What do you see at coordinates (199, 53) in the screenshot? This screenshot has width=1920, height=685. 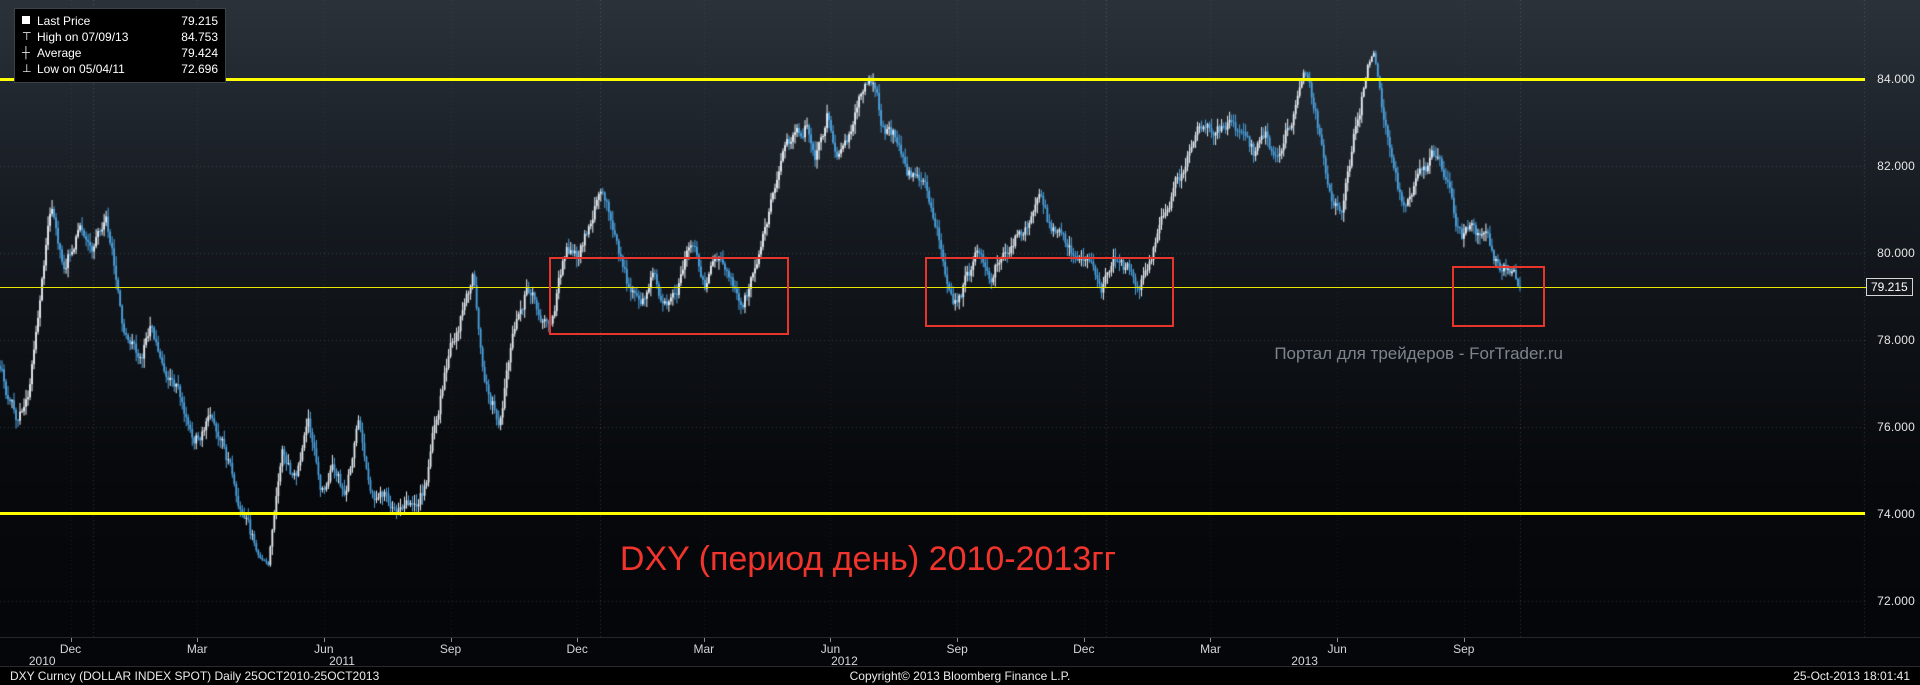 I see `legend-value: 79.424` at bounding box center [199, 53].